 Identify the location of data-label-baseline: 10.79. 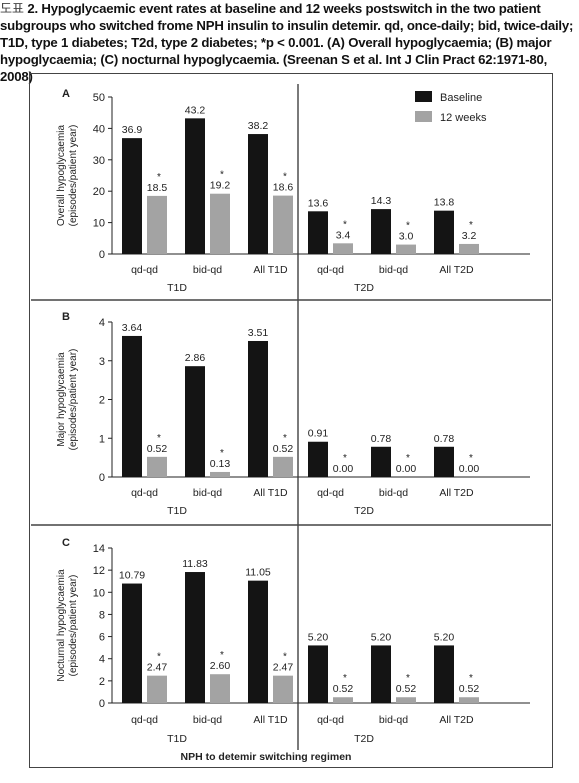
(132, 576).